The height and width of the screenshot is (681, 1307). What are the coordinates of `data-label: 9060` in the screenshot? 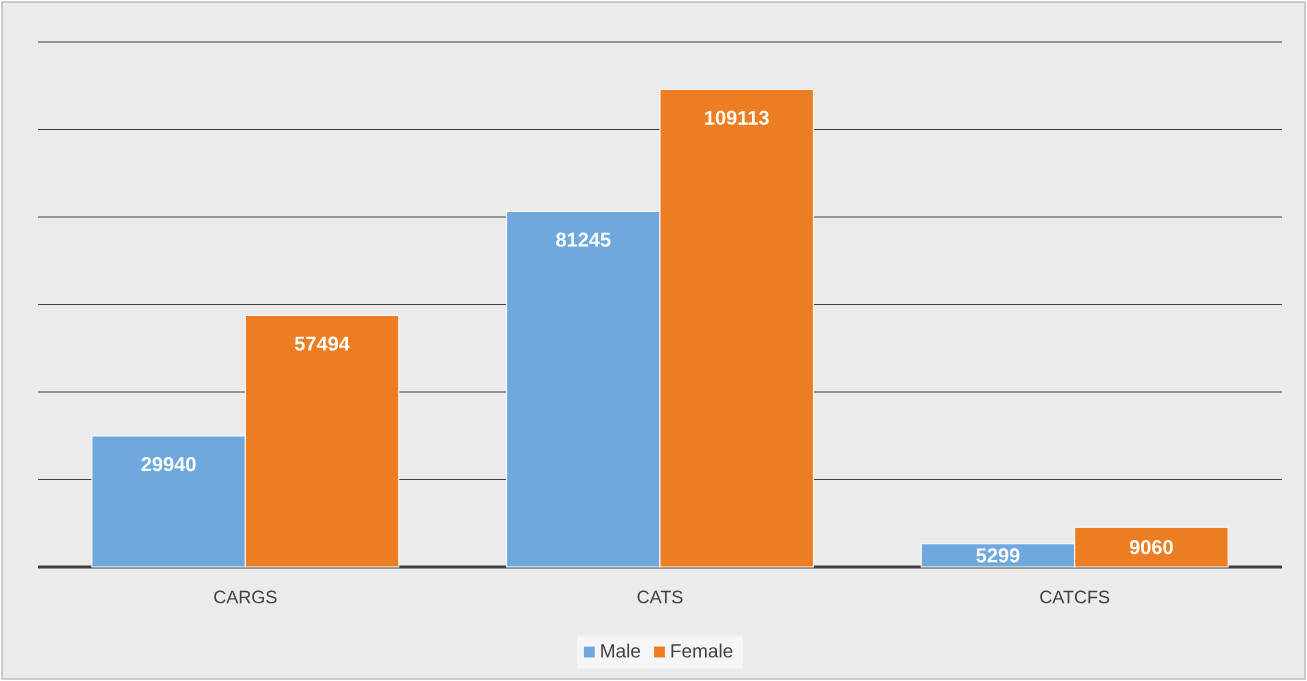 It's located at (1151, 547).